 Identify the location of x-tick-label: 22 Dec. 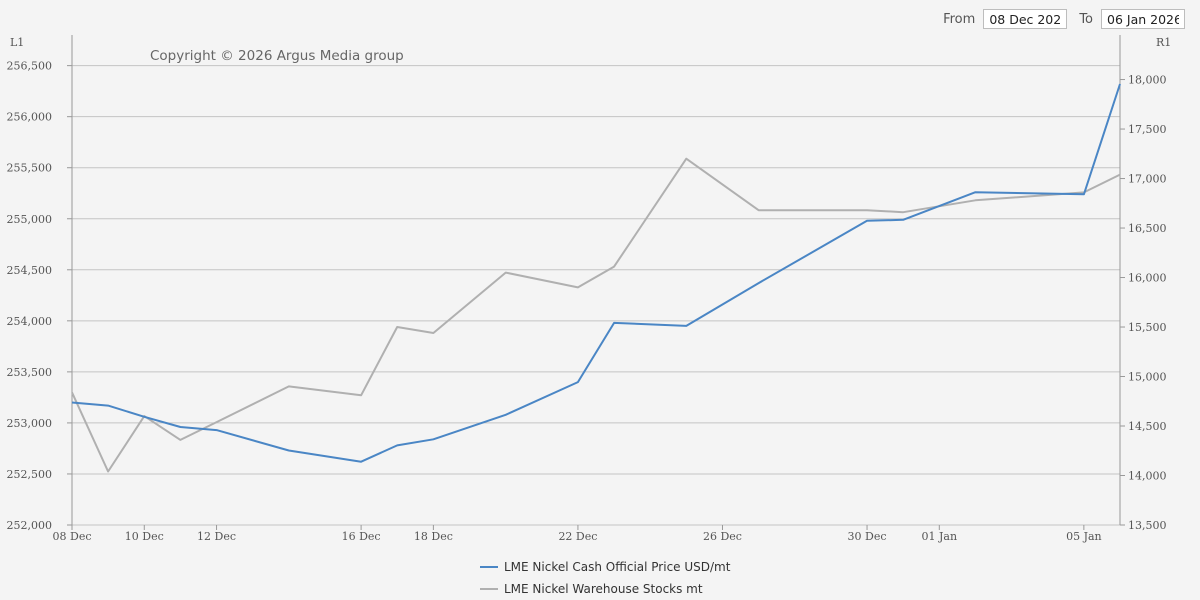
(577, 536).